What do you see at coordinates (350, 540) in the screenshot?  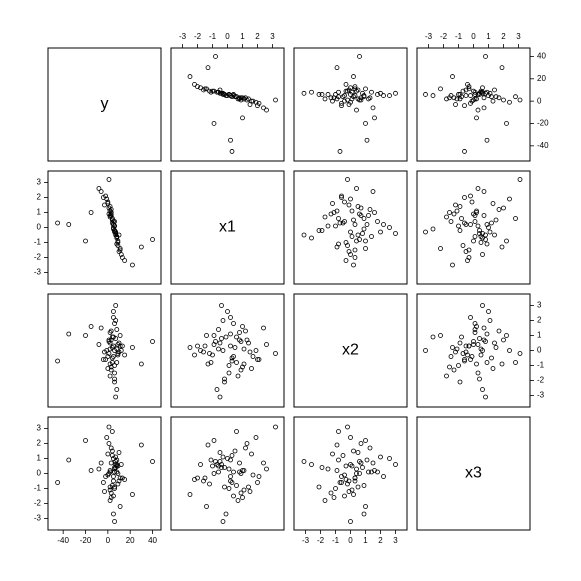 I see `x-tick-label: 0` at bounding box center [350, 540].